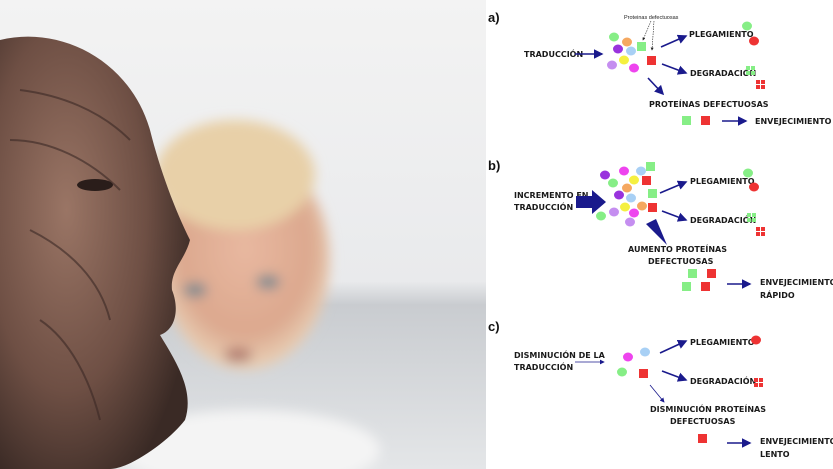  Describe the element at coordinates (709, 103) in the screenshot. I see `defective-proteins-label: PROTEÍNAS DEFECTUOSAS` at that location.